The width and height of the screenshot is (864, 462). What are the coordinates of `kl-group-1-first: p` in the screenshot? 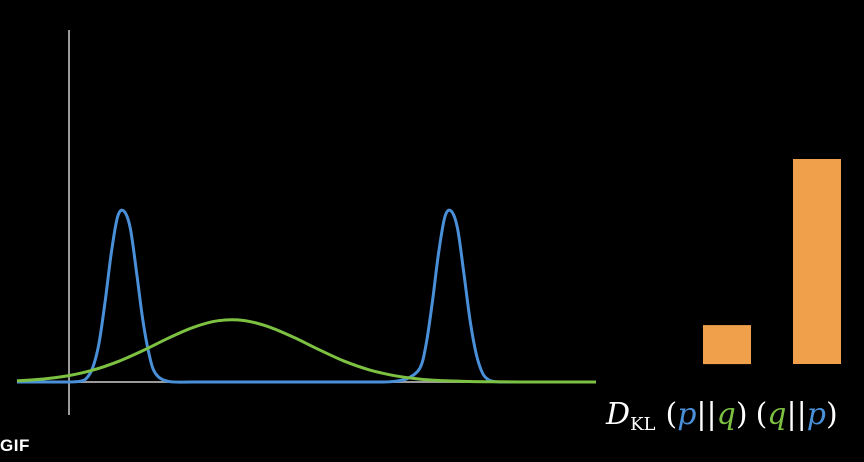 It's located at (686, 414).